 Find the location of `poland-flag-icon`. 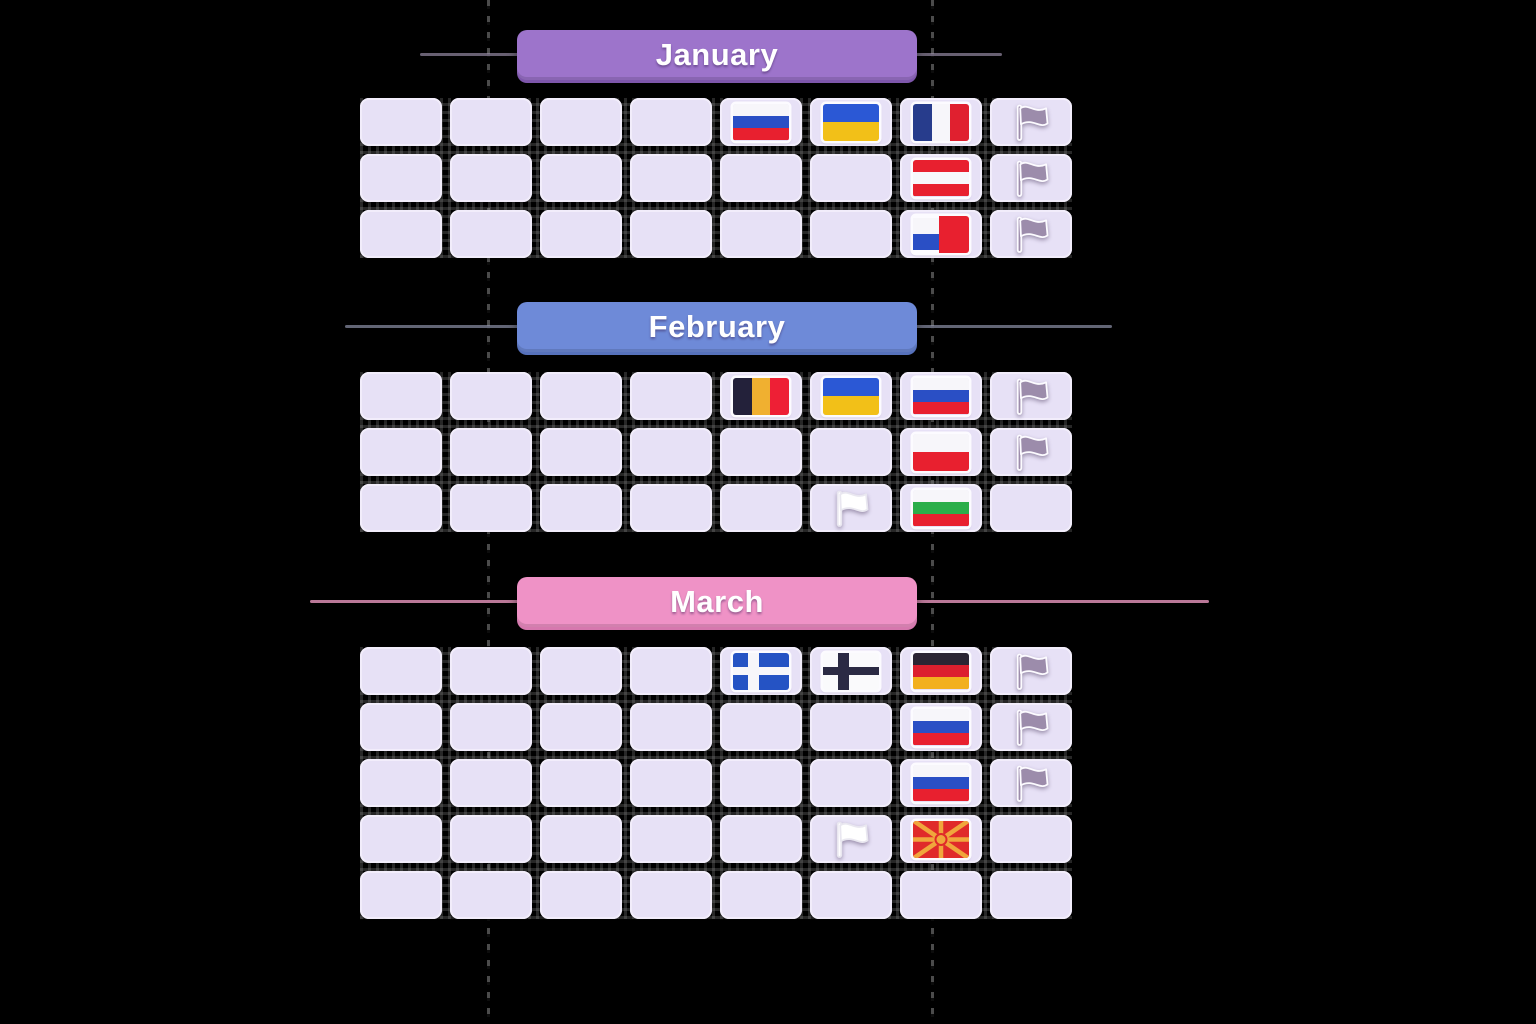

poland-flag-icon is located at coordinates (941, 452).